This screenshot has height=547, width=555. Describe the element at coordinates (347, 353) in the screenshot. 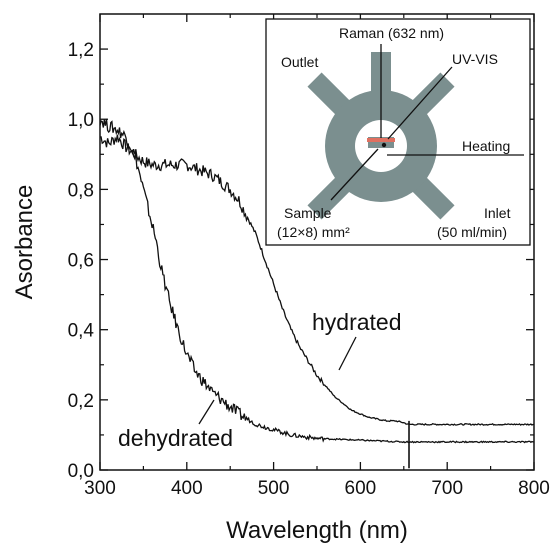

I see `pointer-hydrated` at that location.